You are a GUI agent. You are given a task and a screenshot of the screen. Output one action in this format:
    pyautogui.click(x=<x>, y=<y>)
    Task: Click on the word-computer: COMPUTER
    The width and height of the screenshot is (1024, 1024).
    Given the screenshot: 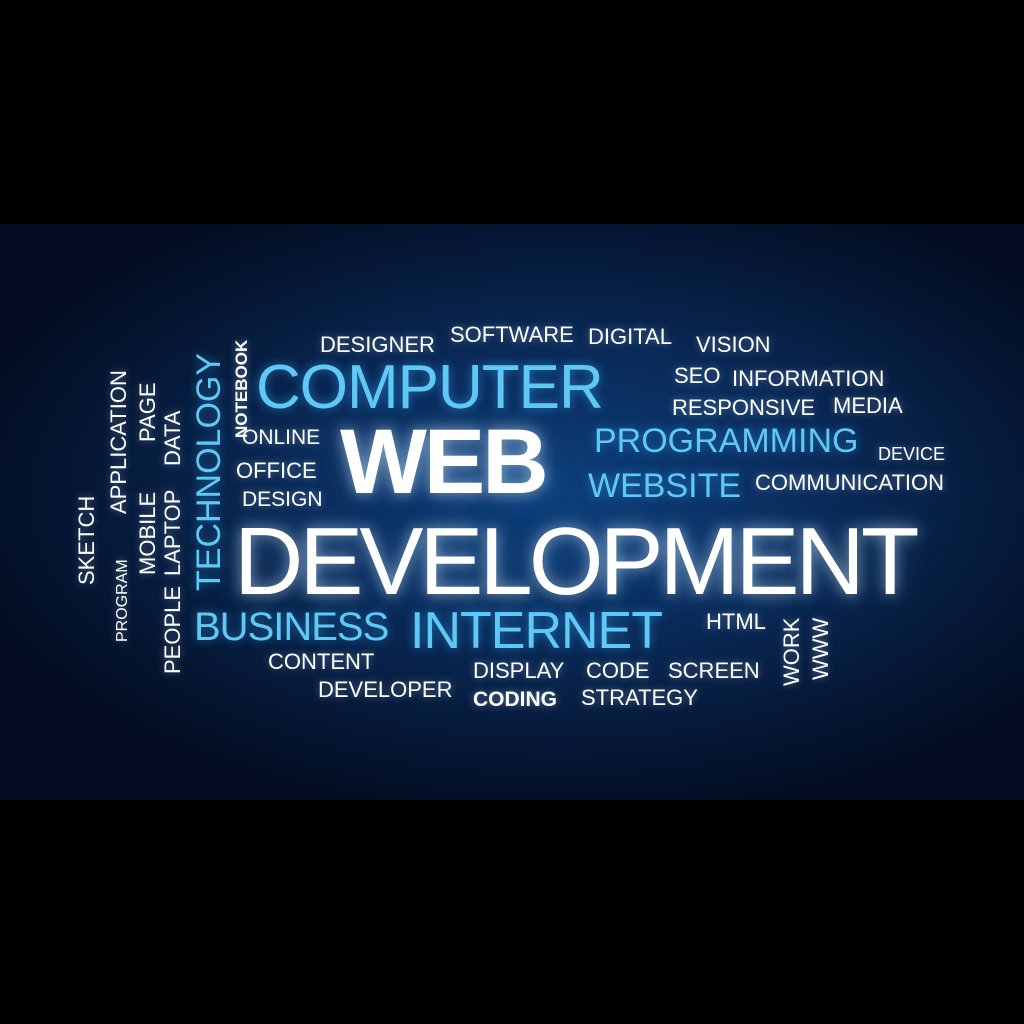 What is the action you would take?
    pyautogui.click(x=430, y=387)
    